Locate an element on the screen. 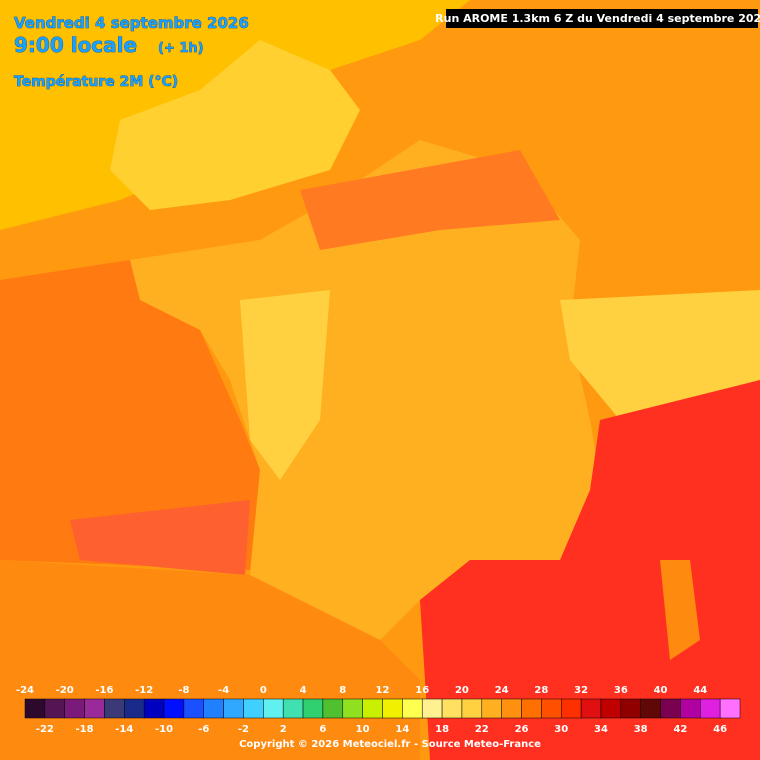  legend-label: 40 is located at coordinates (661, 690).